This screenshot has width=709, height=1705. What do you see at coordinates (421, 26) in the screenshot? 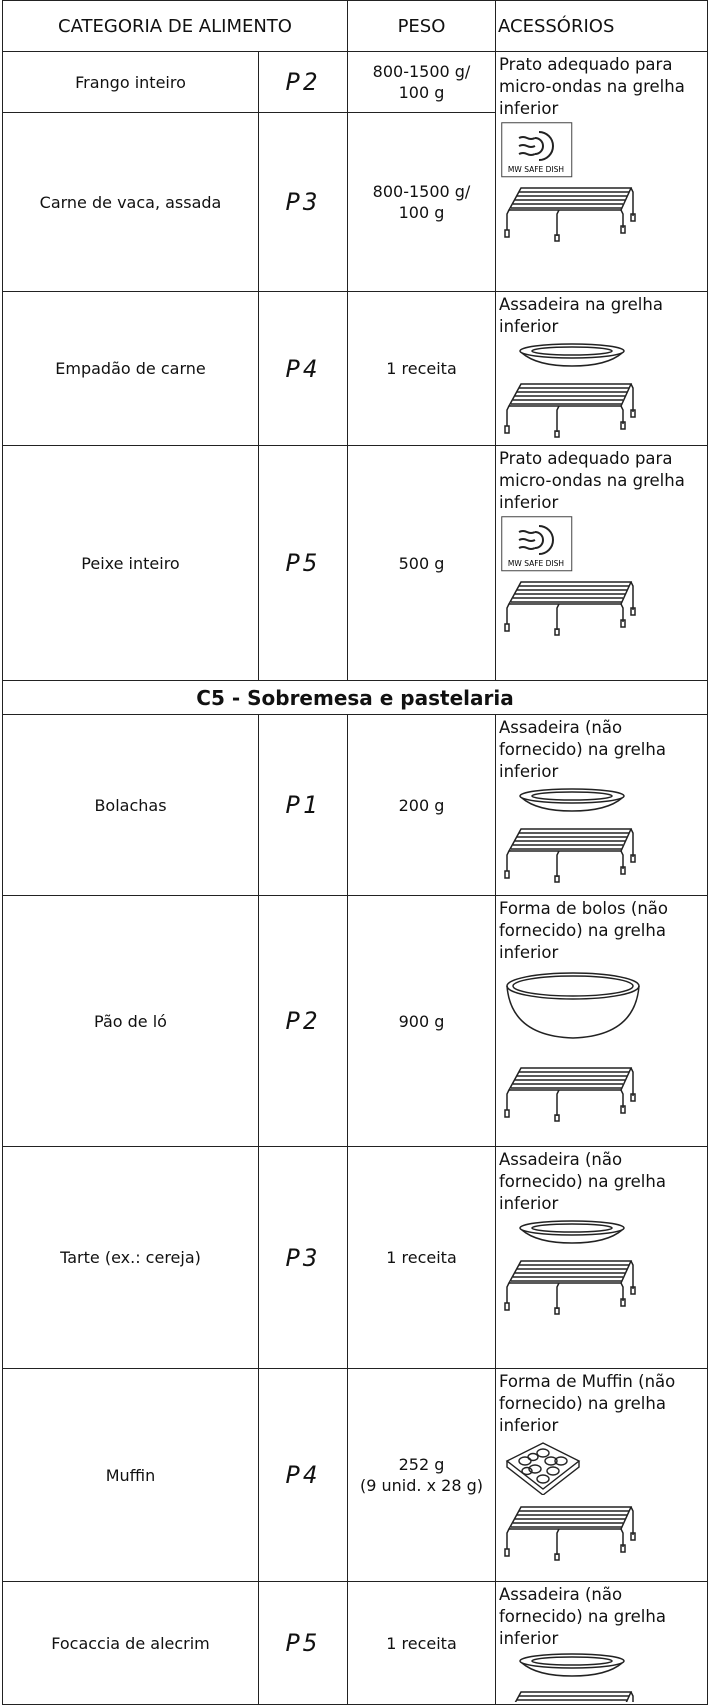
I see `header-cell: PESO` at bounding box center [421, 26].